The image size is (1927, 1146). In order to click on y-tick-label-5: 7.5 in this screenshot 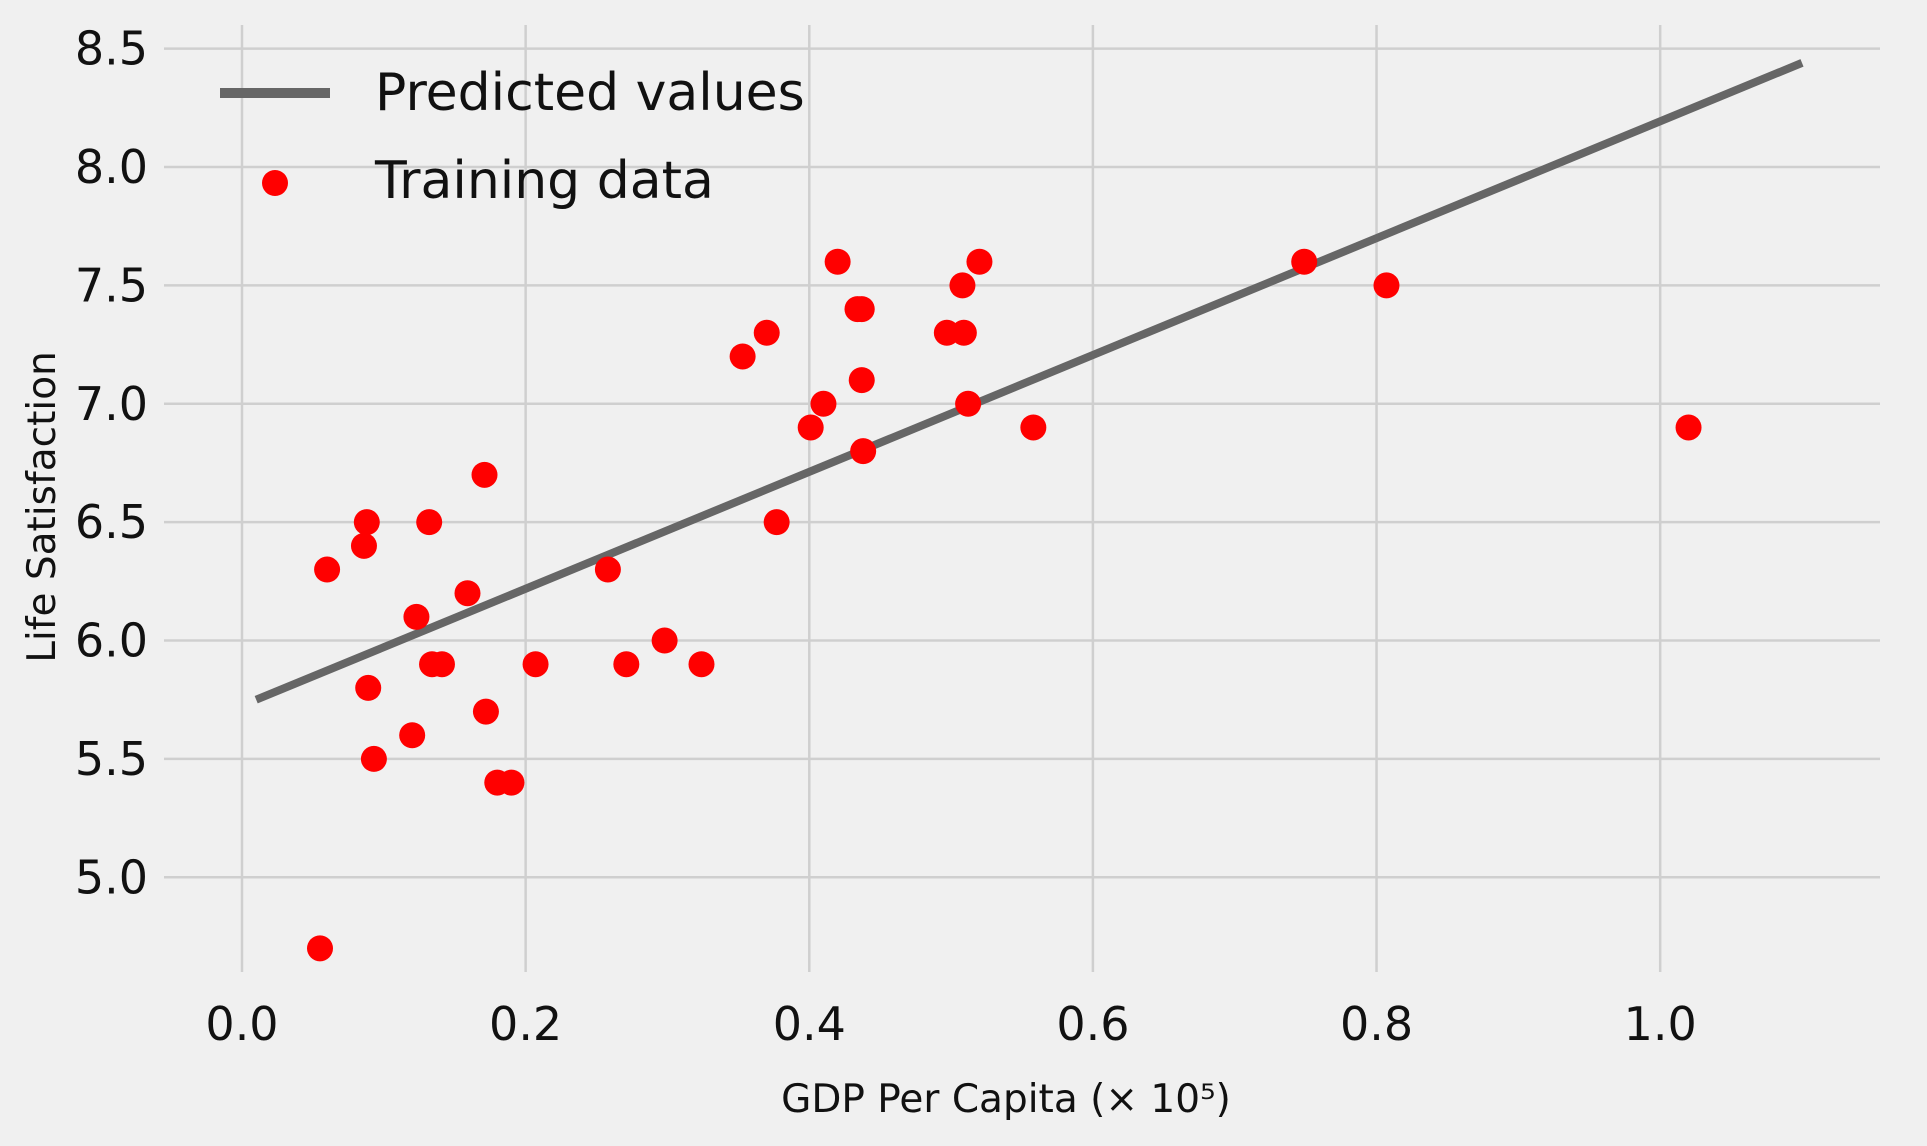, I will do `click(111, 285)`.